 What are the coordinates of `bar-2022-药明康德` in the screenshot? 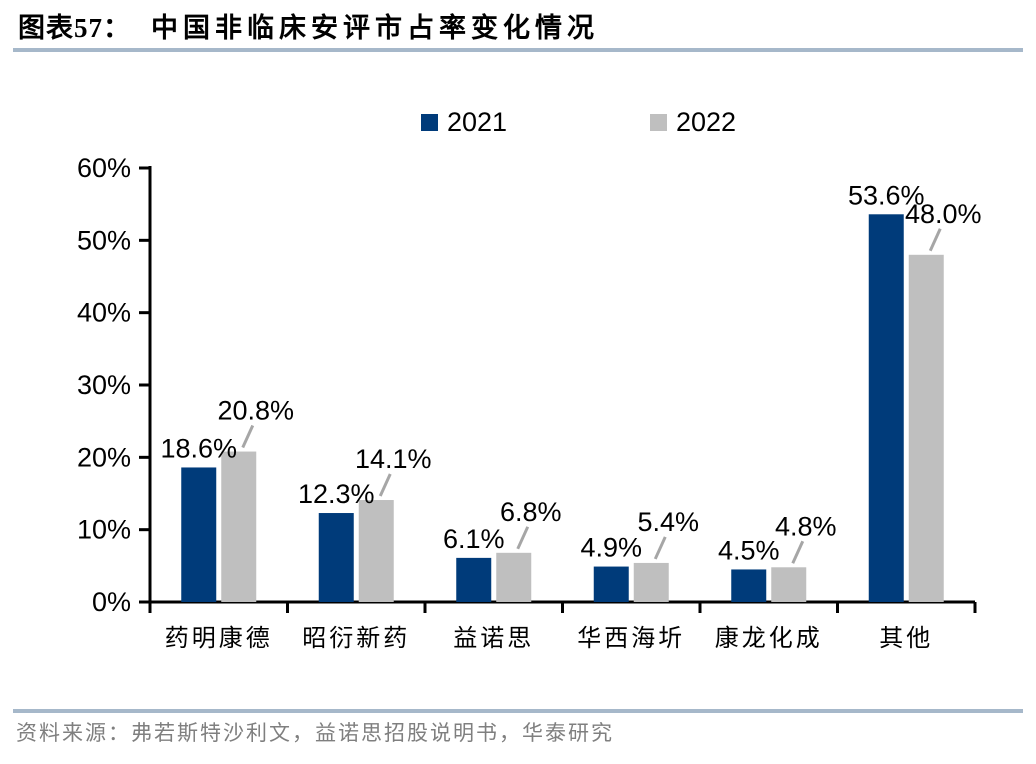 It's located at (239, 526).